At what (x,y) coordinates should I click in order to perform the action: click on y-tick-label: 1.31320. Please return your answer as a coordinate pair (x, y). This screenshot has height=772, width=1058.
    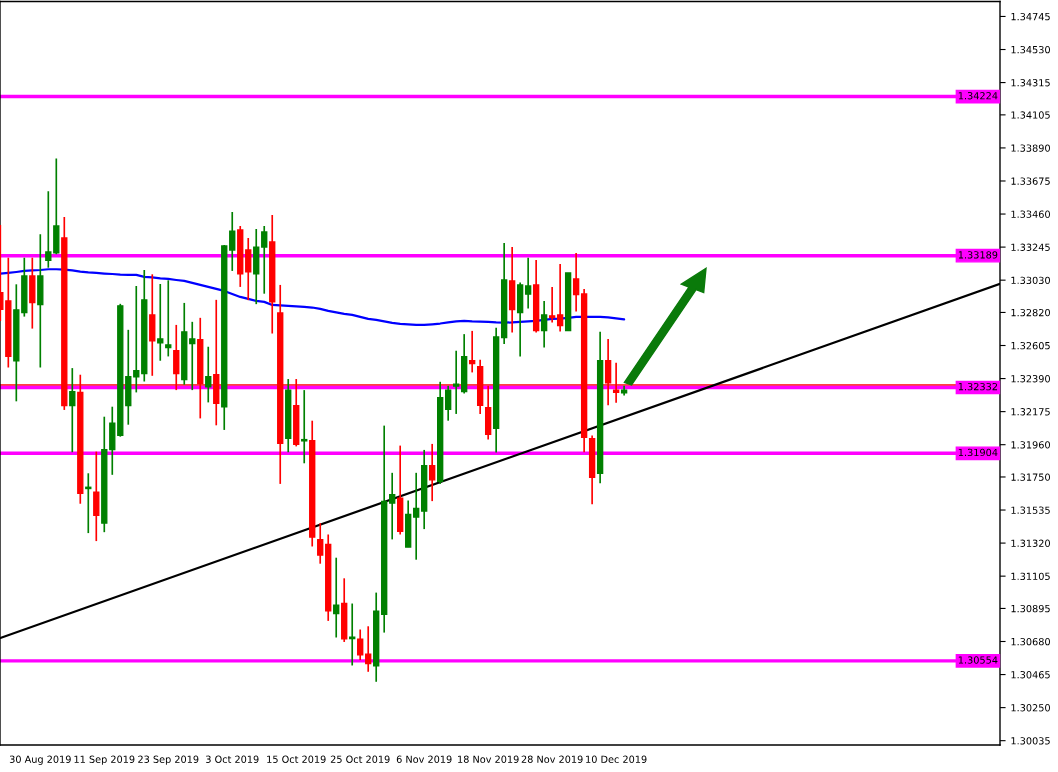
    Looking at the image, I should click on (1030, 543).